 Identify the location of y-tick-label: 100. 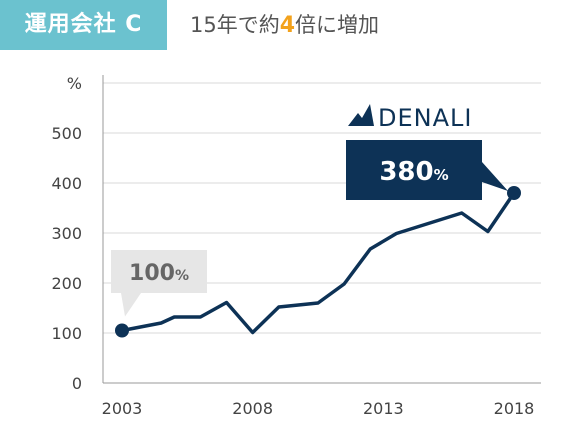
(66, 333).